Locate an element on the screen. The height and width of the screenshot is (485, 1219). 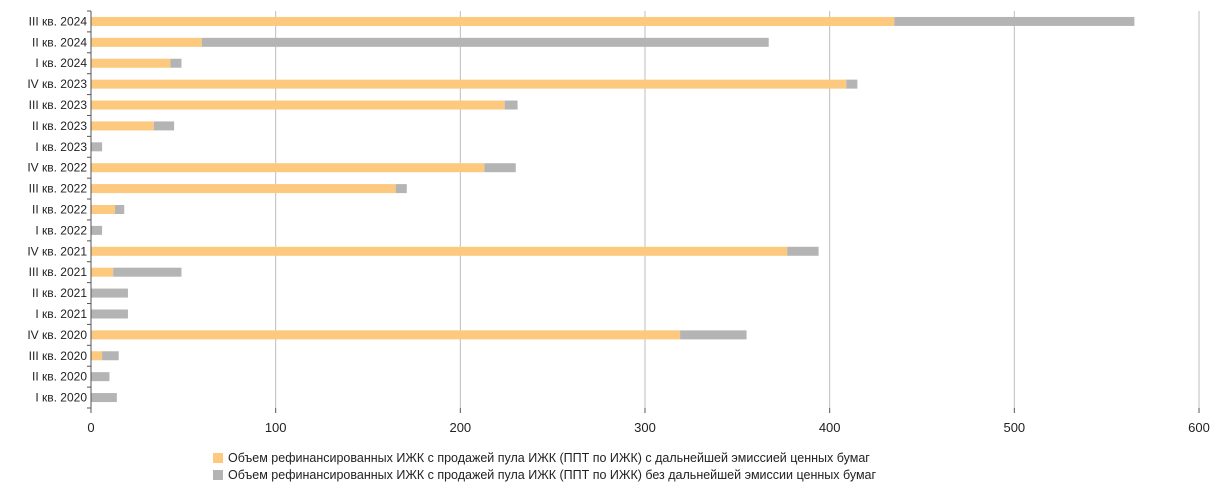
category-label: III кв. 2021 is located at coordinates (58, 272).